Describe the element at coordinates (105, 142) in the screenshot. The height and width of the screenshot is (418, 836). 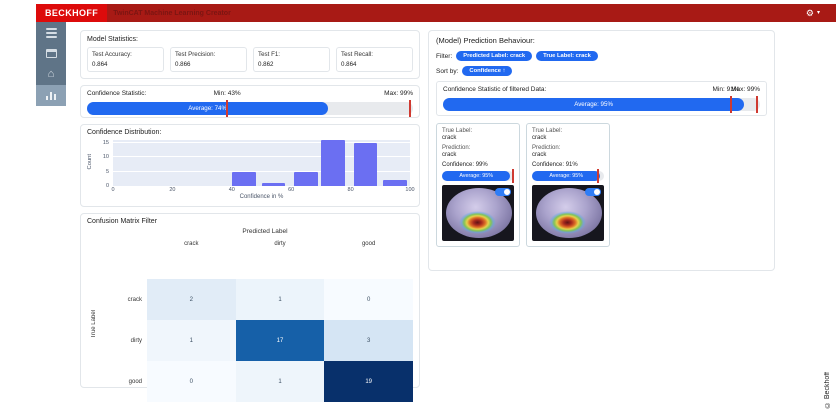
I see `y-tick-label: 15` at that location.